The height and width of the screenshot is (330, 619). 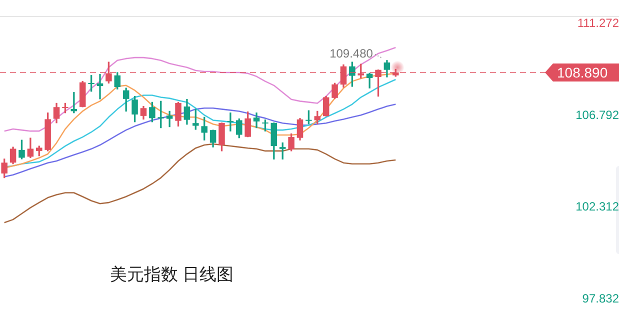 What do you see at coordinates (172, 275) in the screenshot?
I see `text: 美元指数 日线图` at bounding box center [172, 275].